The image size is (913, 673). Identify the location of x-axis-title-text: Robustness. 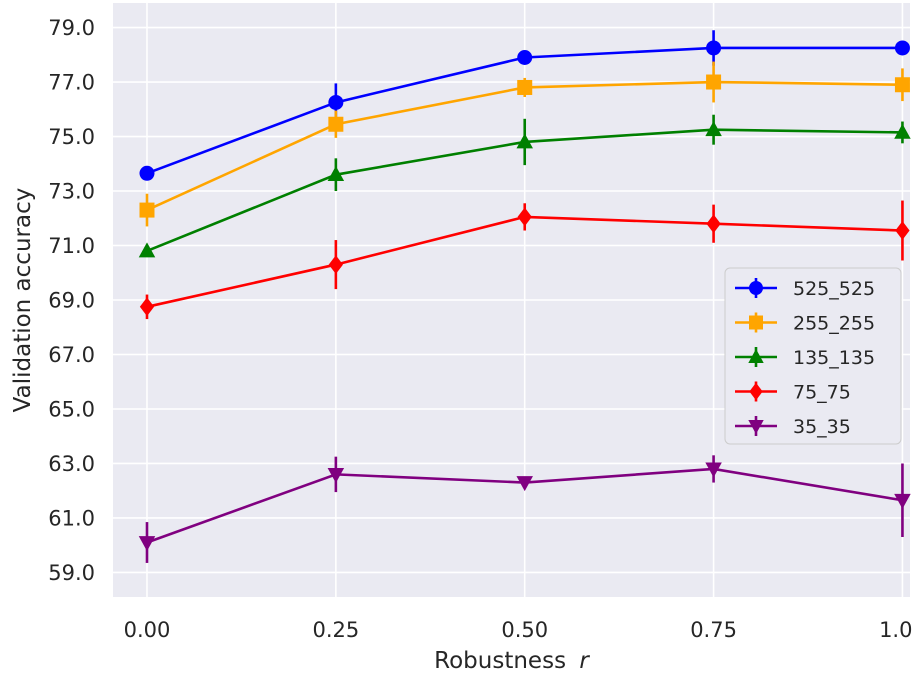
(500, 660).